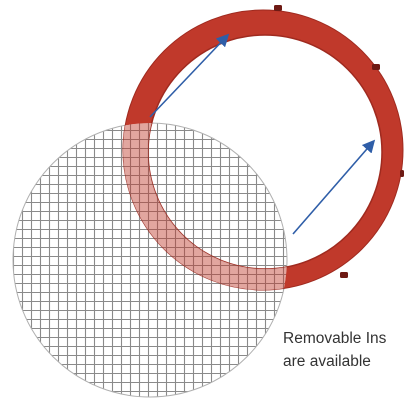 The width and height of the screenshot is (404, 400). Describe the element at coordinates (327, 361) in the screenshot. I see `caption-line-2: are available` at that location.